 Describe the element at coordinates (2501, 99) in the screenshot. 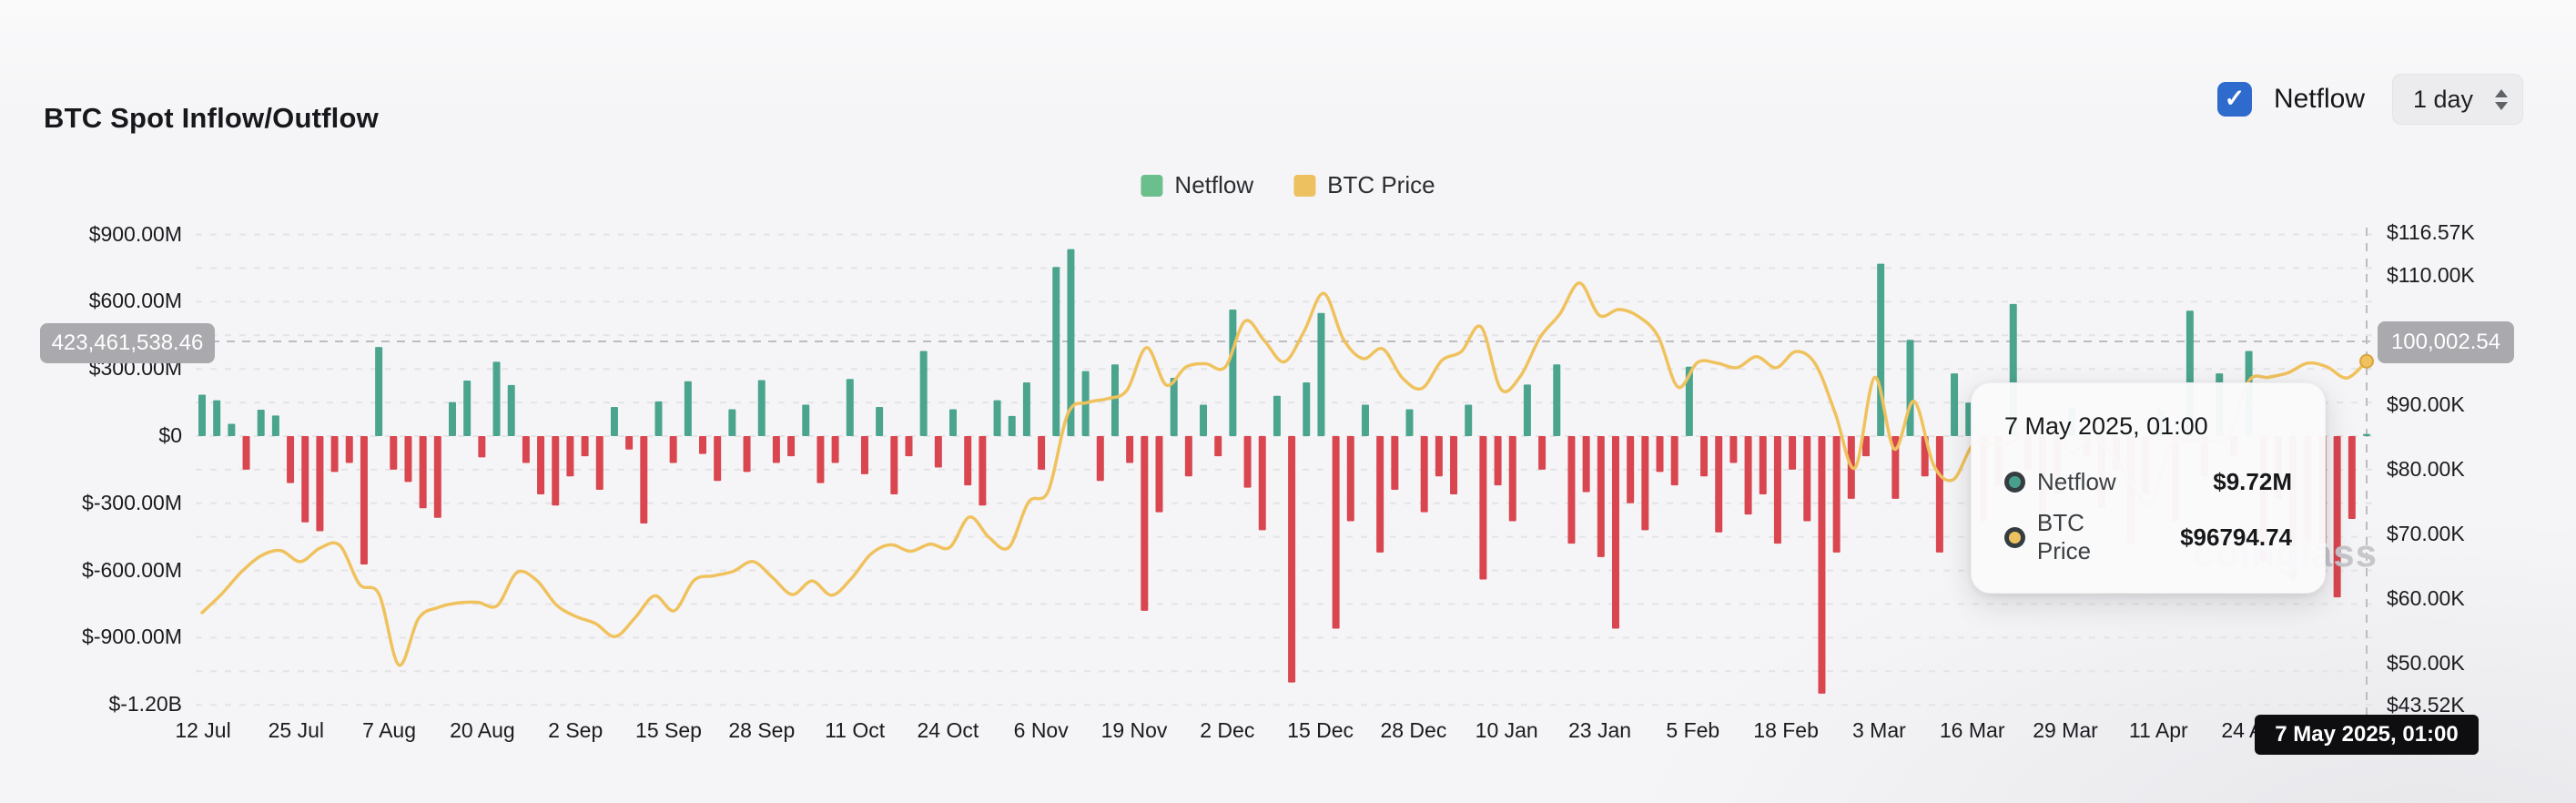

I see `spinner-chevrons-icon` at that location.